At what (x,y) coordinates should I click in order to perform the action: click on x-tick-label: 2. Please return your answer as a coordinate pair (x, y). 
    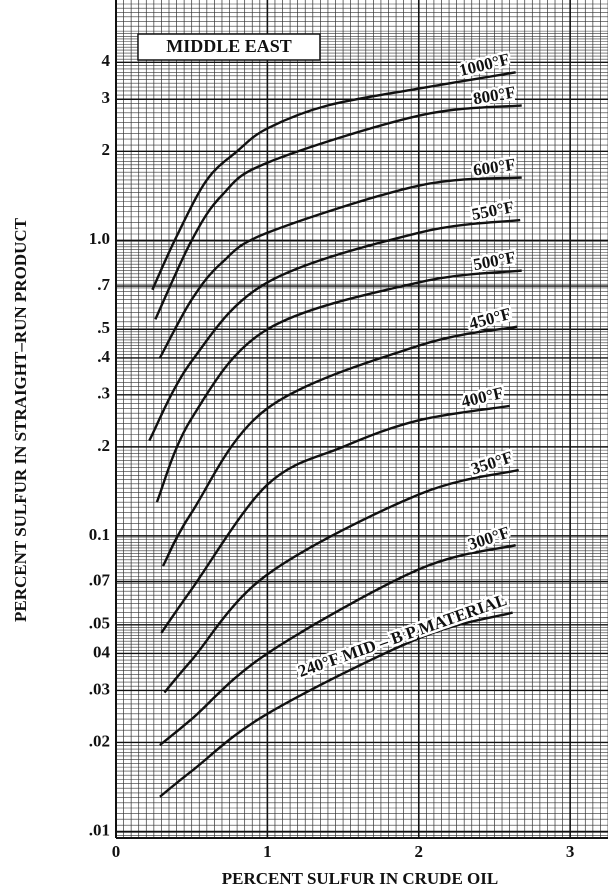
    Looking at the image, I should click on (419, 851).